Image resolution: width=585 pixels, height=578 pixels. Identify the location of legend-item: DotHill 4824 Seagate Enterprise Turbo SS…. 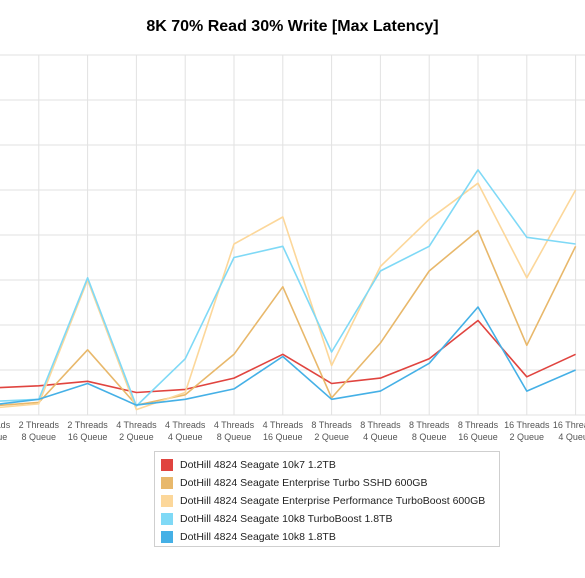
(327, 483).